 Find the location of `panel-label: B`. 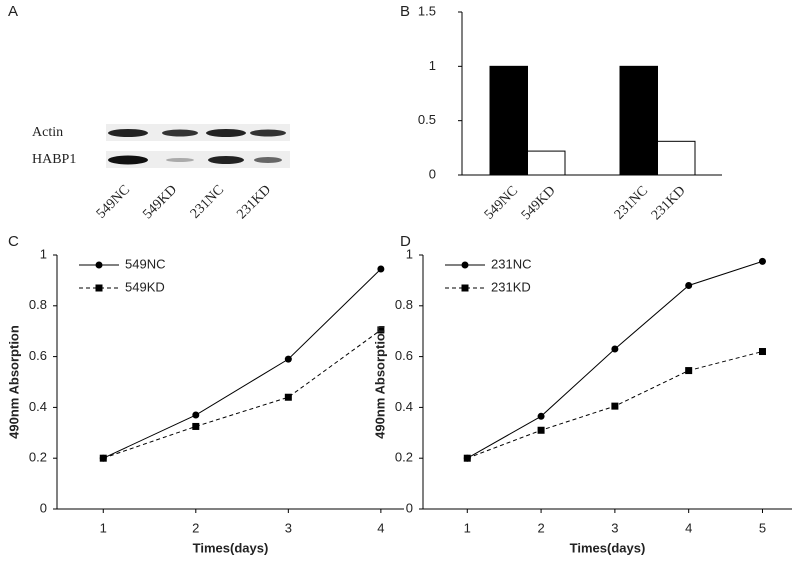

panel-label: B is located at coordinates (405, 11).